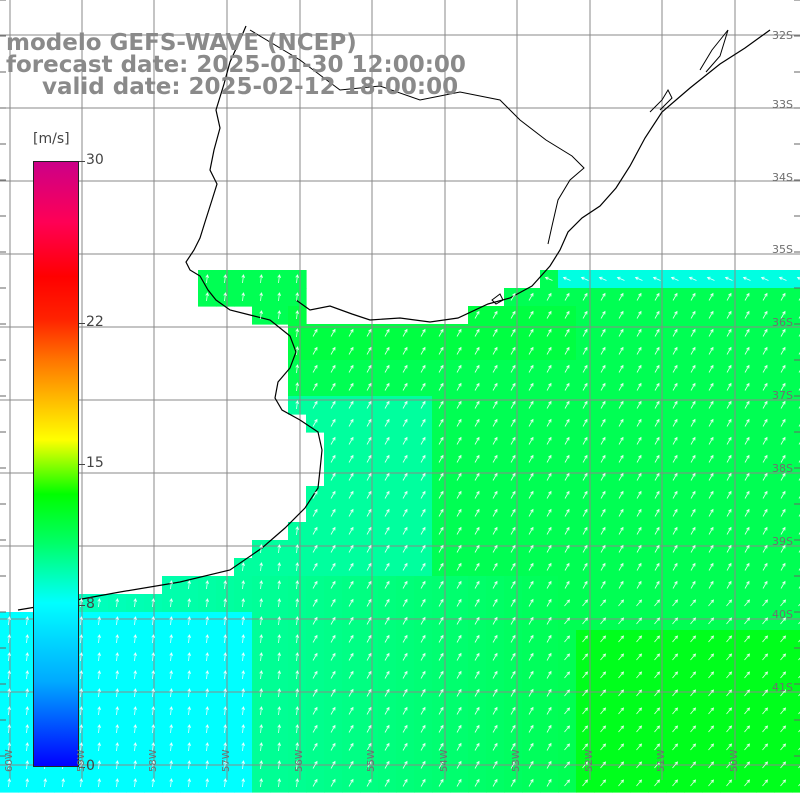  What do you see at coordinates (782, 687) in the screenshot?
I see `latitude-label: 41S` at bounding box center [782, 687].